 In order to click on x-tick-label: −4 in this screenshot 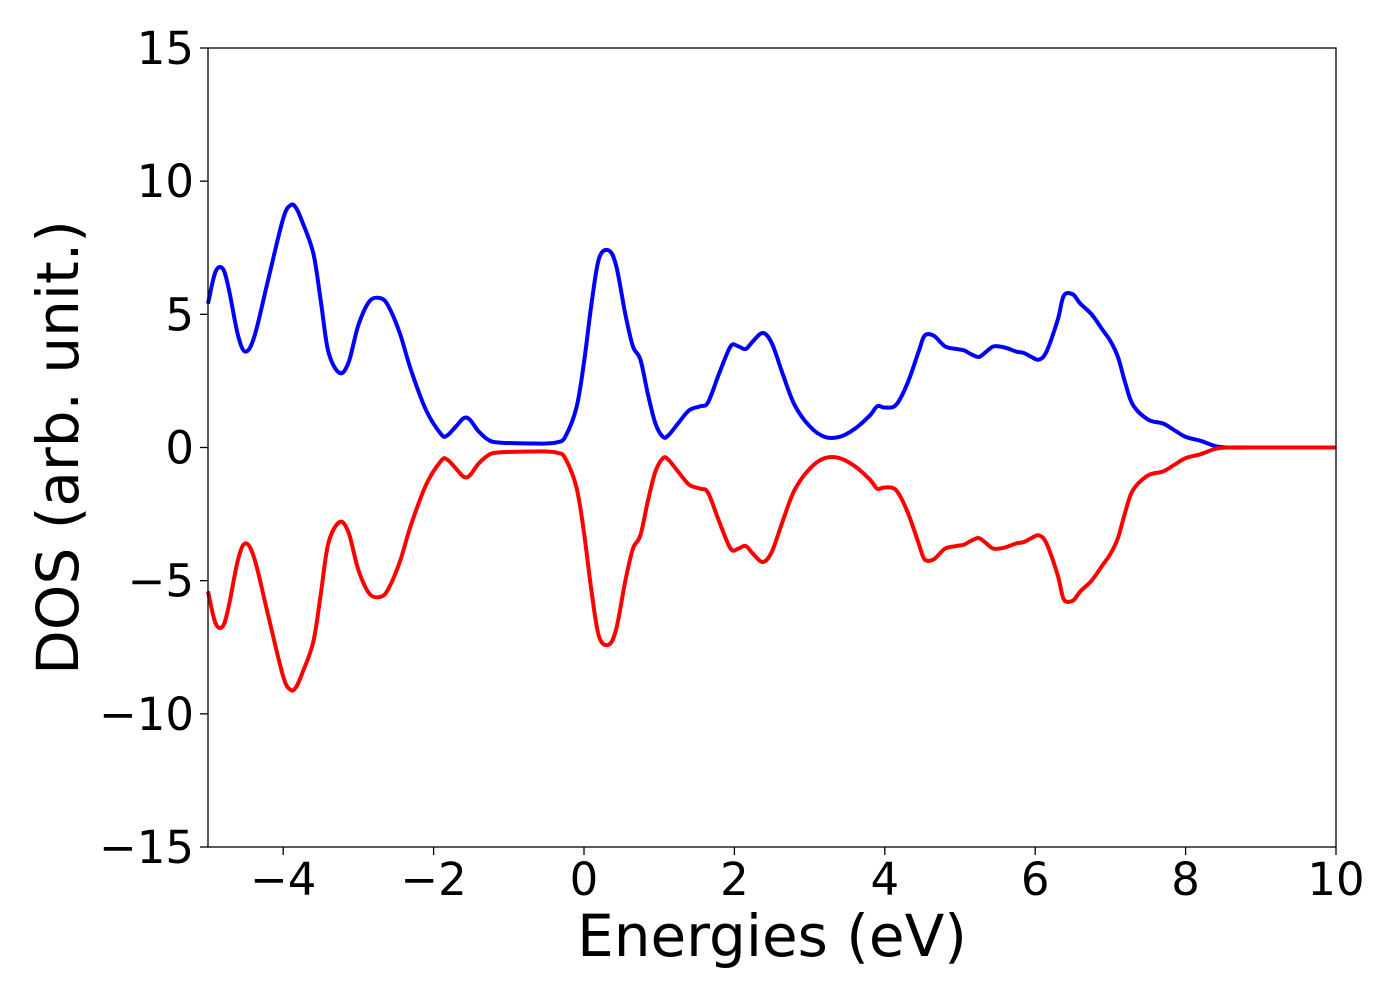, I will do `click(283, 879)`.